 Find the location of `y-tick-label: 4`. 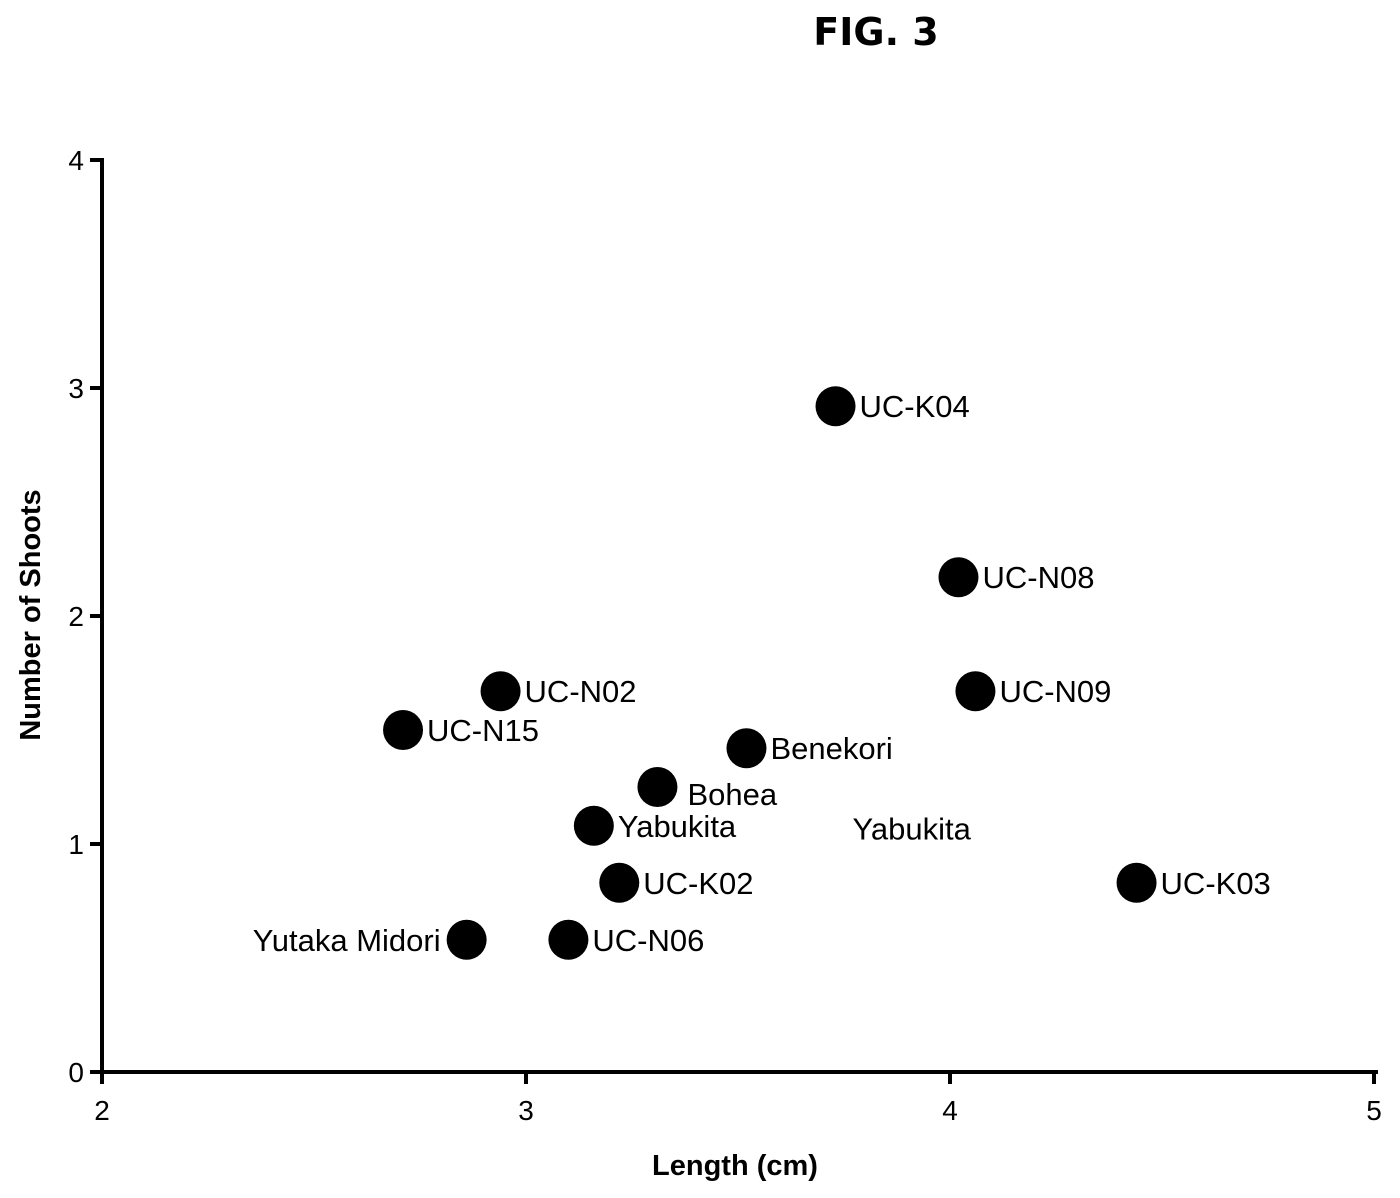

y-tick-label: 4 is located at coordinates (76, 160).